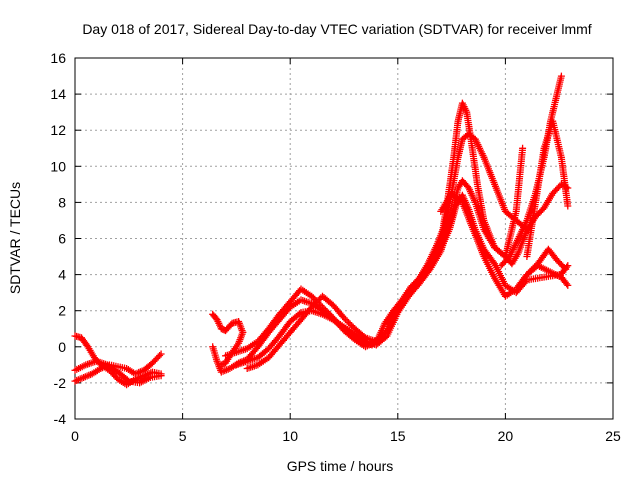 This screenshot has width=640, height=480. I want to click on x-tick-label: 25, so click(613, 436).